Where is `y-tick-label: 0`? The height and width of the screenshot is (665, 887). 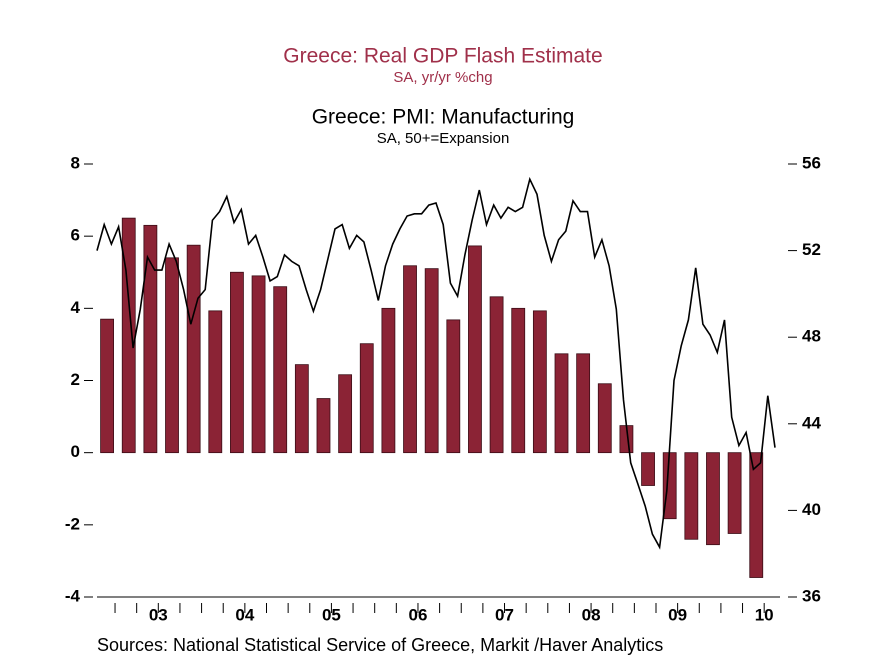 y-tick-label: 0 is located at coordinates (75, 451).